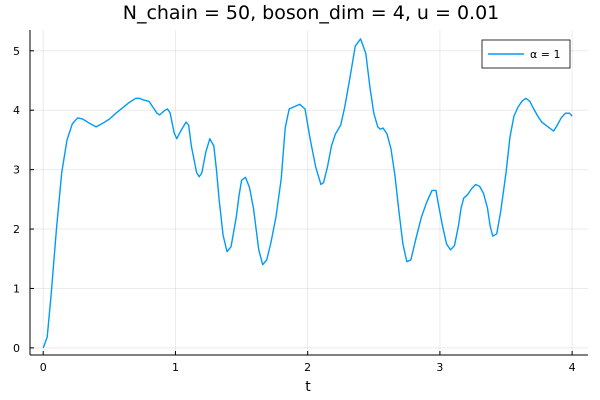  Describe the element at coordinates (526, 54) in the screenshot. I see `legend: α = 1` at that location.